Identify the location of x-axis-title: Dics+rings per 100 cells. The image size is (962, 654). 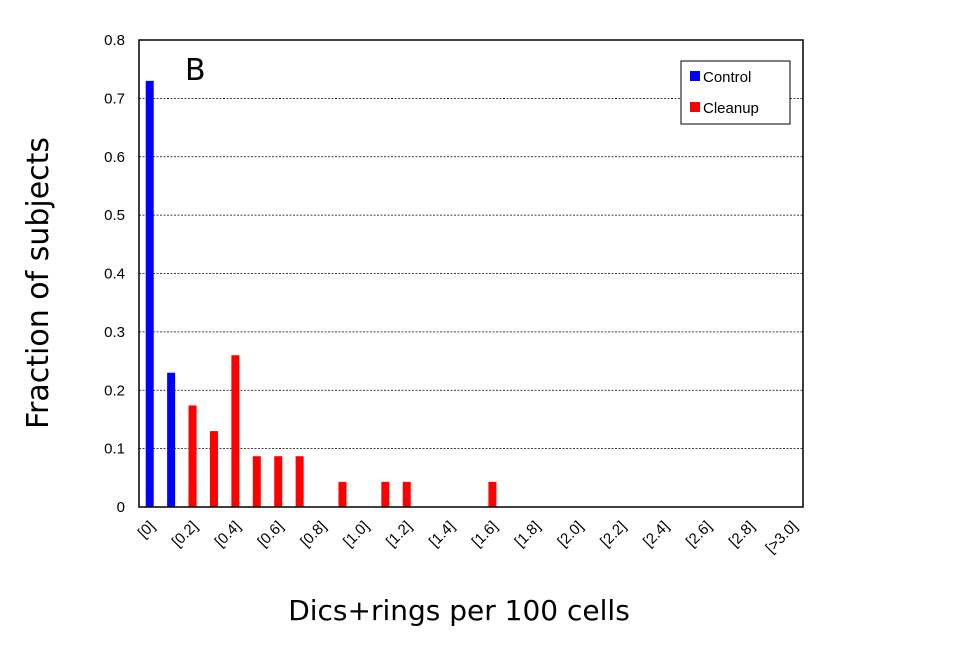
(459, 610).